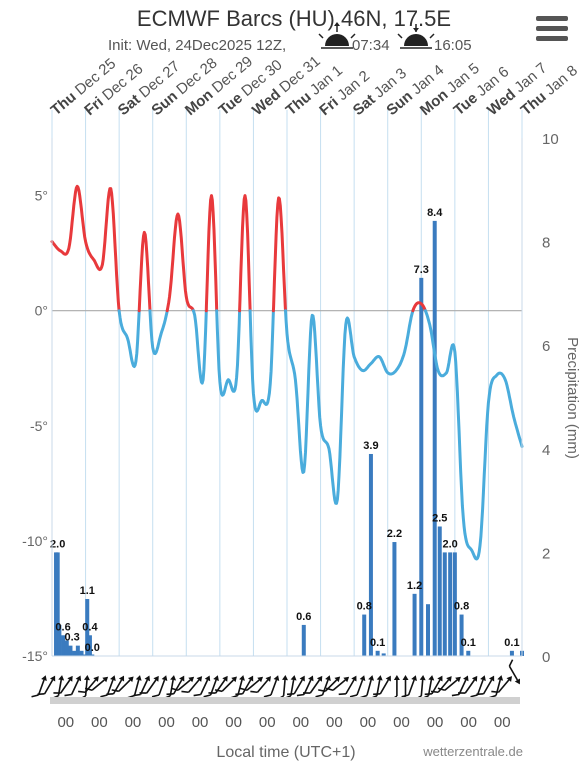 The image size is (588, 768). I want to click on y-left-tick-label: 0°, so click(41, 311).